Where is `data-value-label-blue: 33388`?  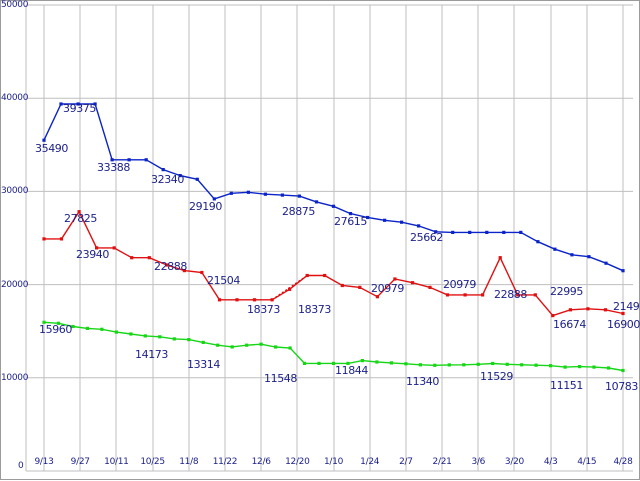
data-value-label-blue: 33388 is located at coordinates (113, 167).